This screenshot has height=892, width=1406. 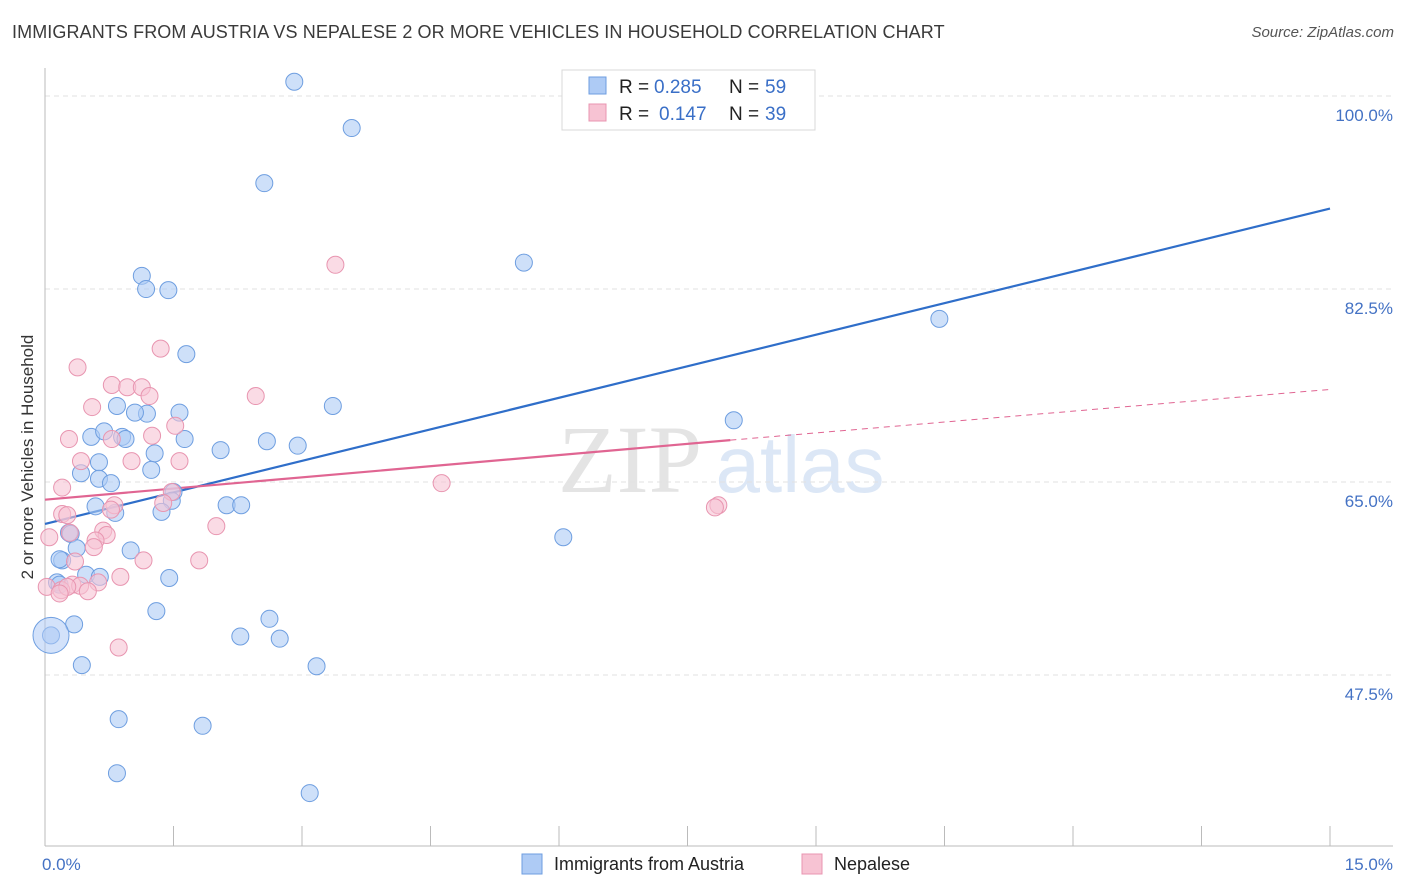 What do you see at coordinates (597, 85) in the screenshot?
I see `legend-swatch-austria` at bounding box center [597, 85].